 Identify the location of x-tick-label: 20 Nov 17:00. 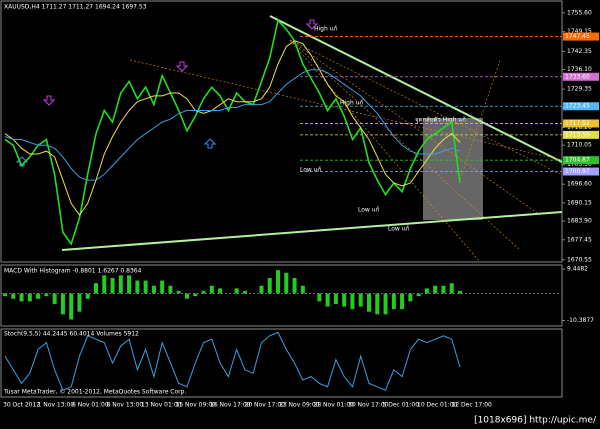
(265, 405).